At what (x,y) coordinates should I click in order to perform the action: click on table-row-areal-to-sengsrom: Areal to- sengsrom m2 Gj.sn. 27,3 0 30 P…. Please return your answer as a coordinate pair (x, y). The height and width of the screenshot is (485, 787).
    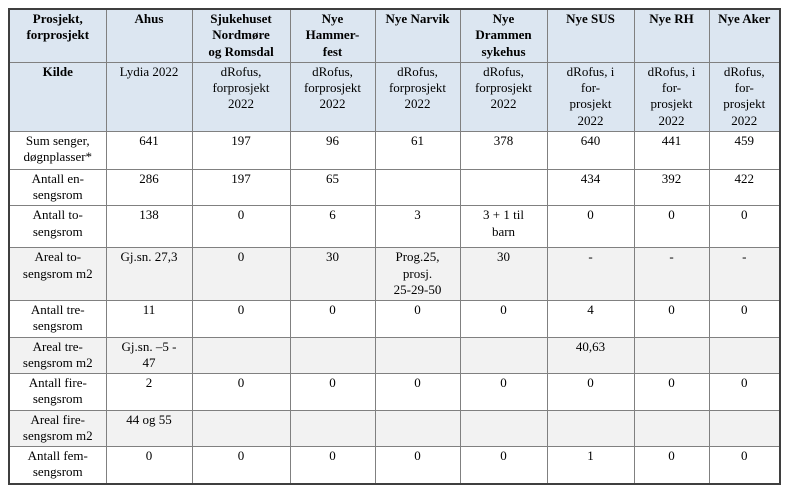
    Looking at the image, I should click on (394, 274).